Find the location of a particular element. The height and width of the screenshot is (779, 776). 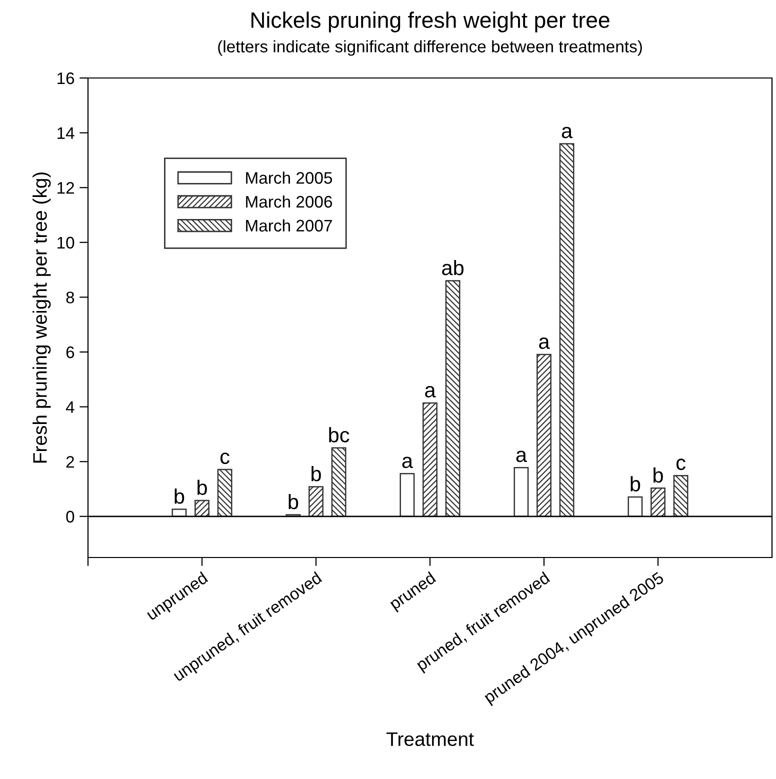

legend-label: March 2007 is located at coordinates (289, 225).